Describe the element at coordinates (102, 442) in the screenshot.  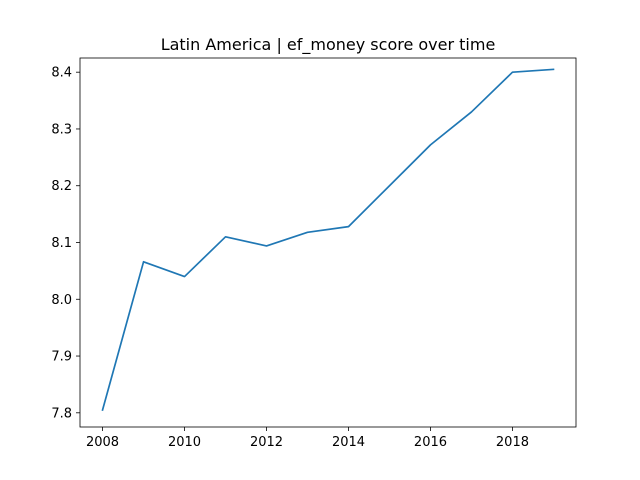
I see `x-tick-label: 2008` at that location.